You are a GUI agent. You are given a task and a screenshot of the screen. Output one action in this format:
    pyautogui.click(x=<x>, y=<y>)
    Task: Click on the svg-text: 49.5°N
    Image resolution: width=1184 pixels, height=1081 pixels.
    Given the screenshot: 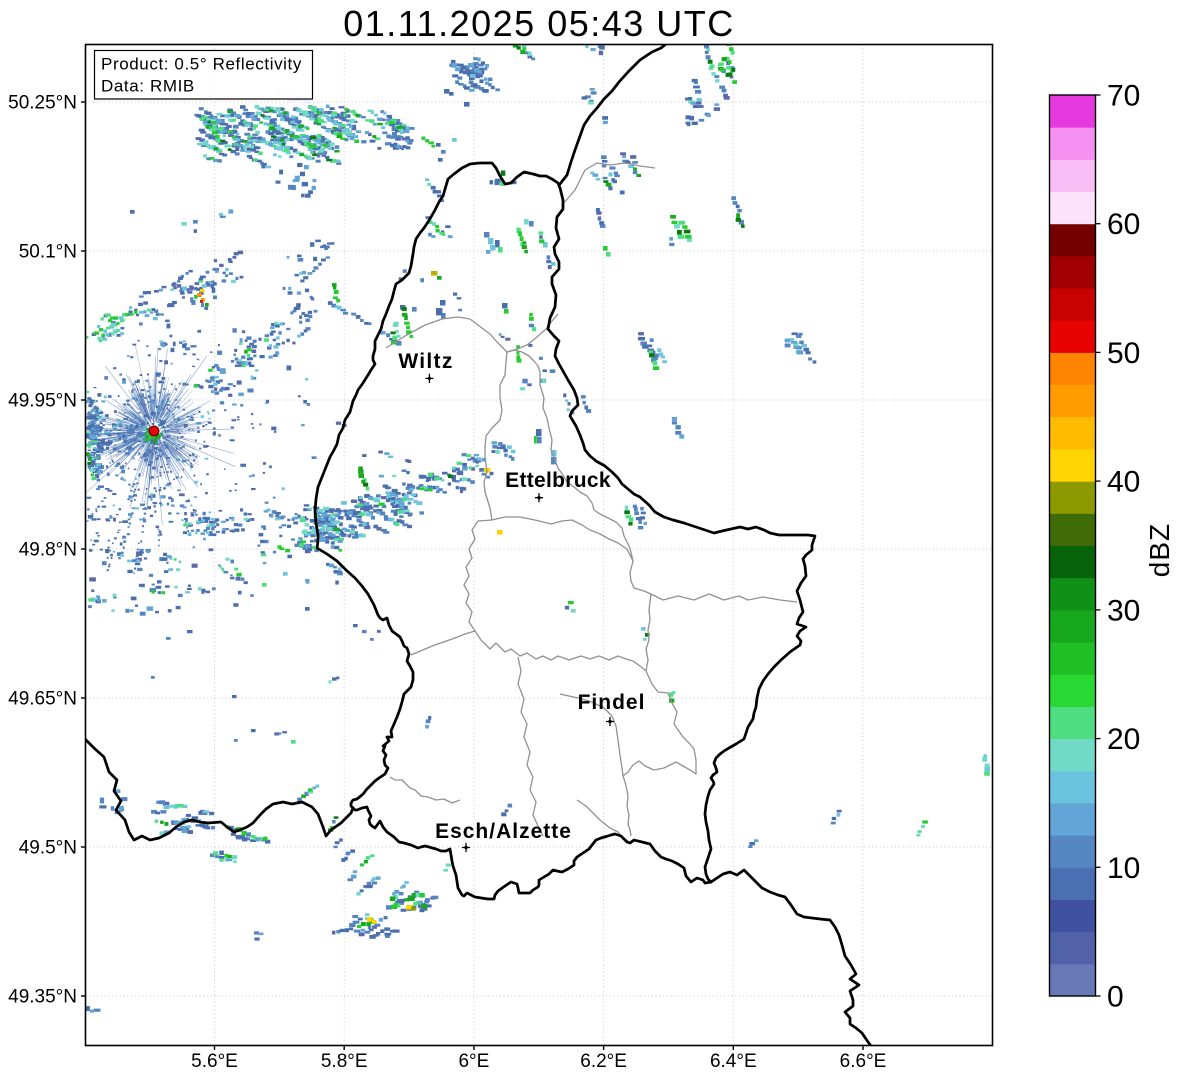 What is the action you would take?
    pyautogui.click(x=48, y=848)
    